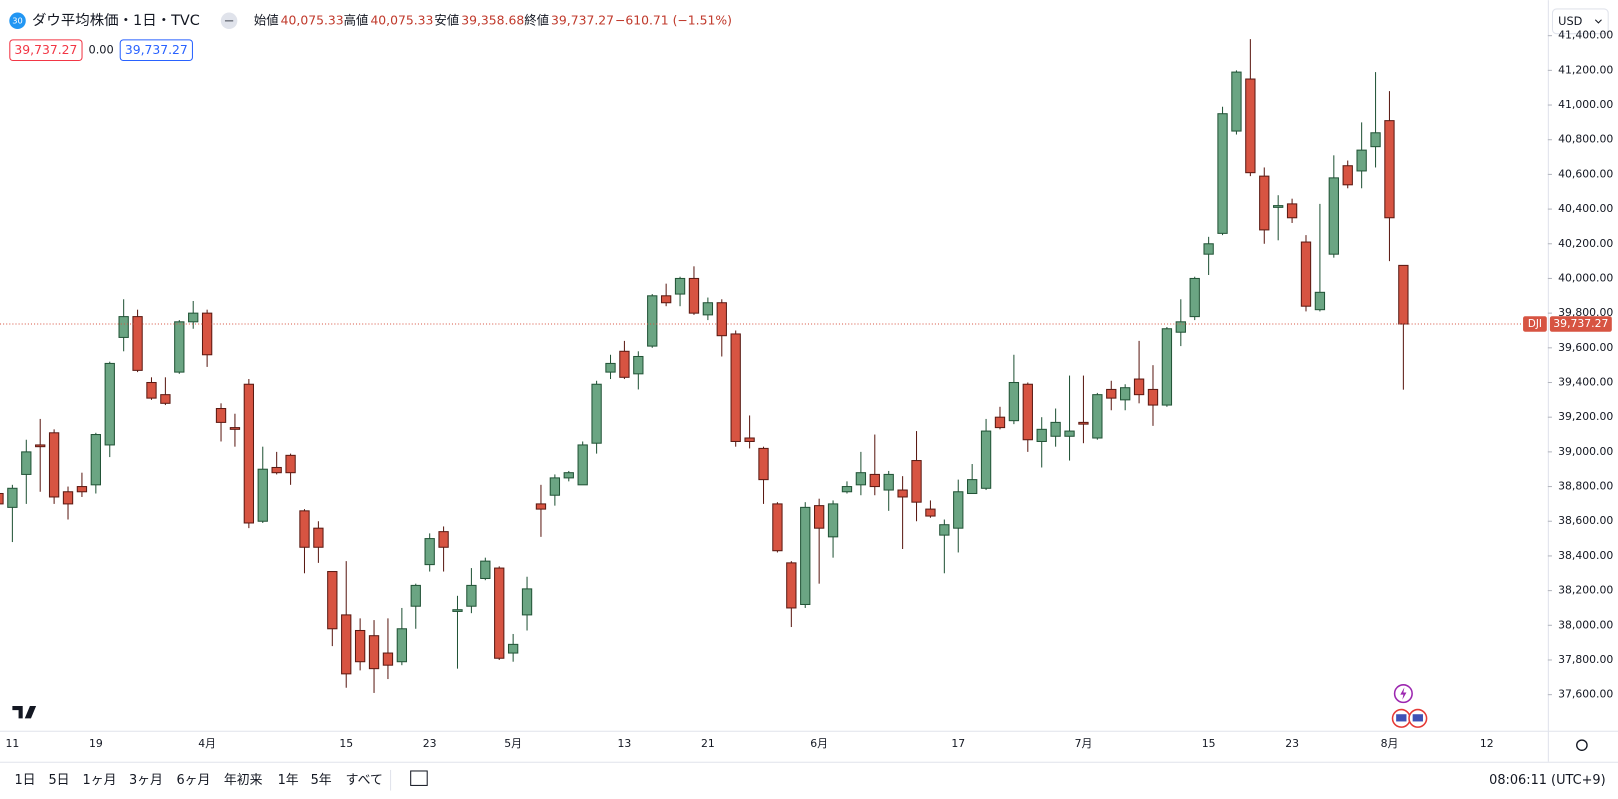 The image size is (1618, 799). I want to click on sell-price: 39,737.27, so click(45, 50).